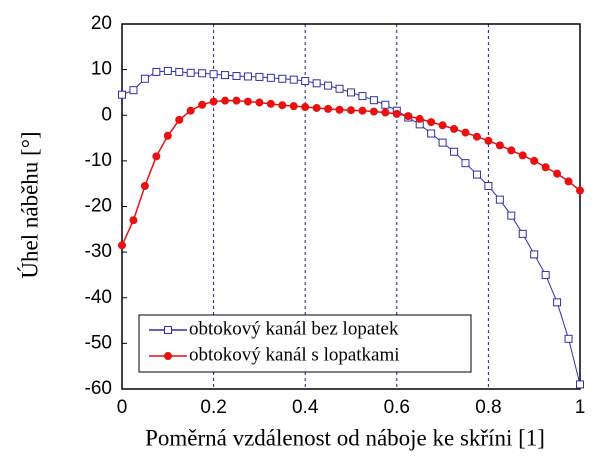 The height and width of the screenshot is (461, 601). I want to click on y-tick-label: 20, so click(101, 23).